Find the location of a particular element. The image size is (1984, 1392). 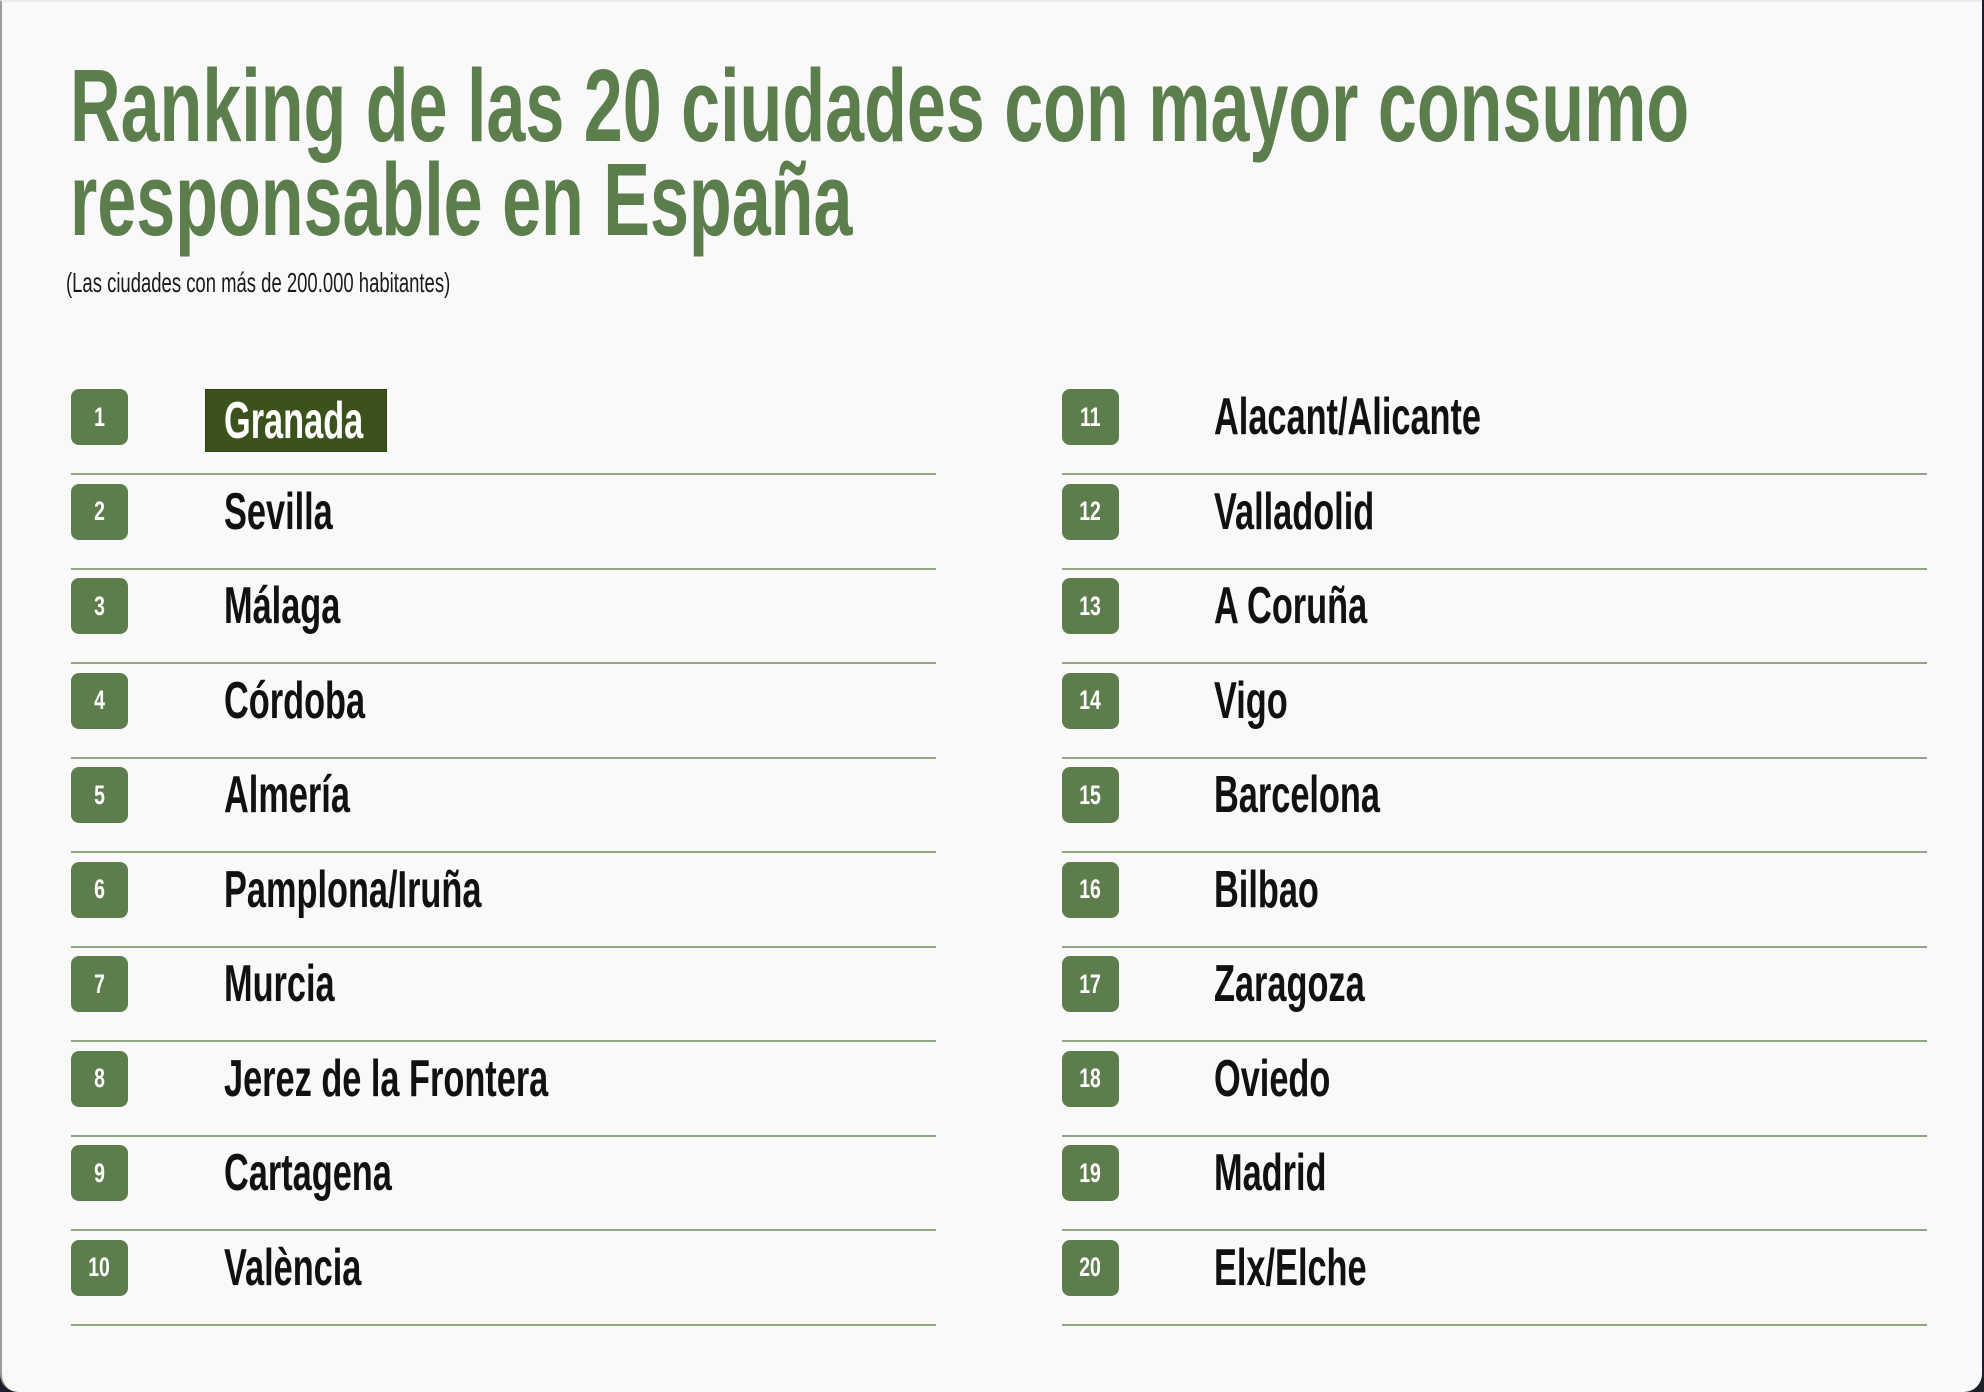

rank-number: 11 is located at coordinates (1090, 416).